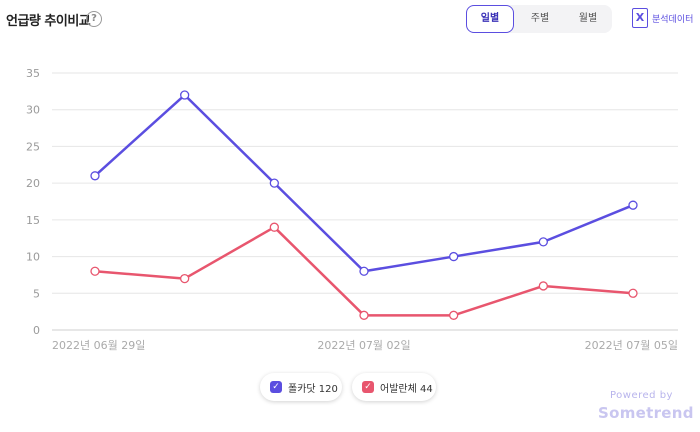 This screenshot has height=432, width=700. Describe the element at coordinates (94, 19) in the screenshot. I see `help-icon: ?` at that location.